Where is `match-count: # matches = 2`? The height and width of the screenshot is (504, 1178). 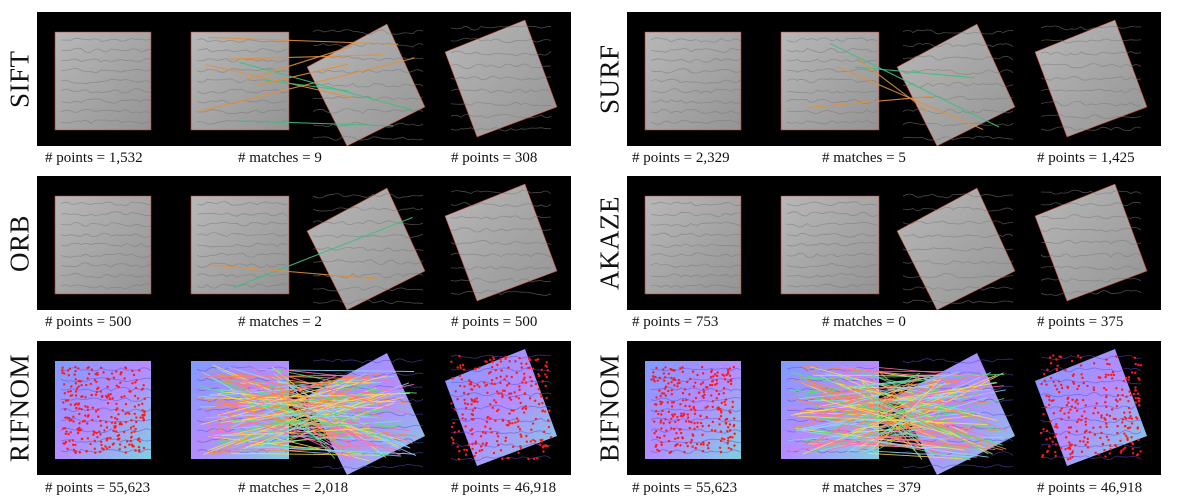 match-count: # matches = 2 is located at coordinates (280, 322).